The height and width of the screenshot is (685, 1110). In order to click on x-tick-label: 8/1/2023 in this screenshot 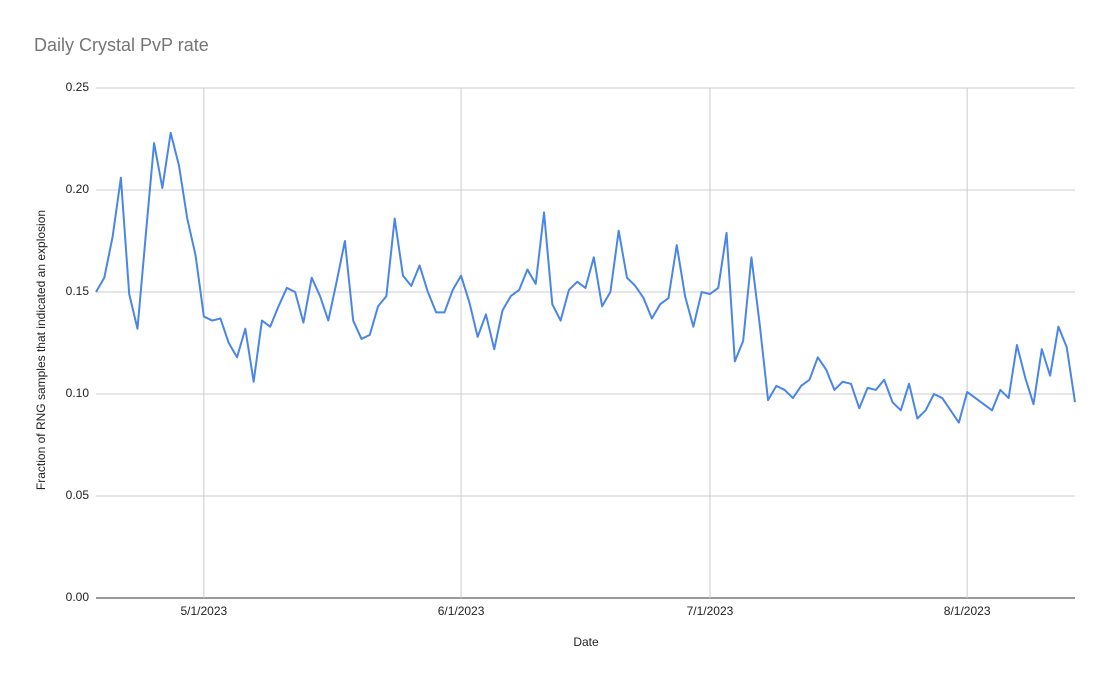, I will do `click(967, 611)`.